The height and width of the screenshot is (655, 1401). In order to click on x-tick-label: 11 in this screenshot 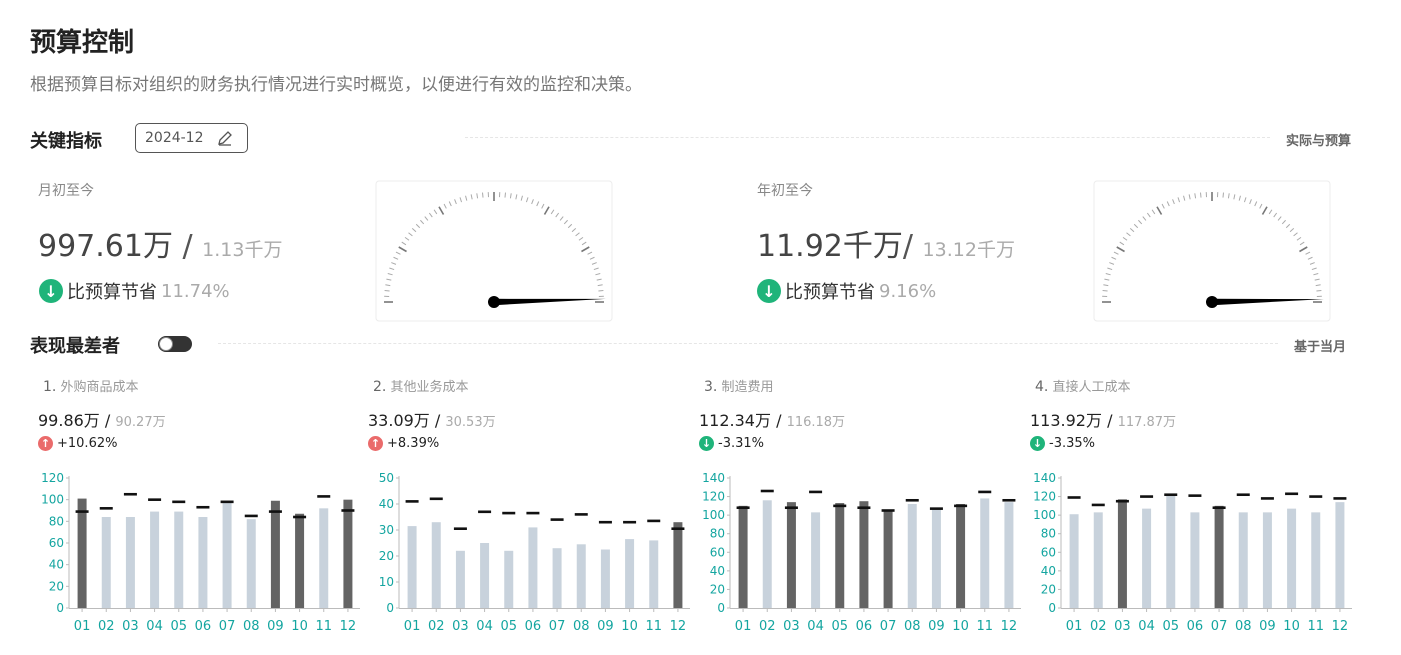, I will do `click(323, 626)`.